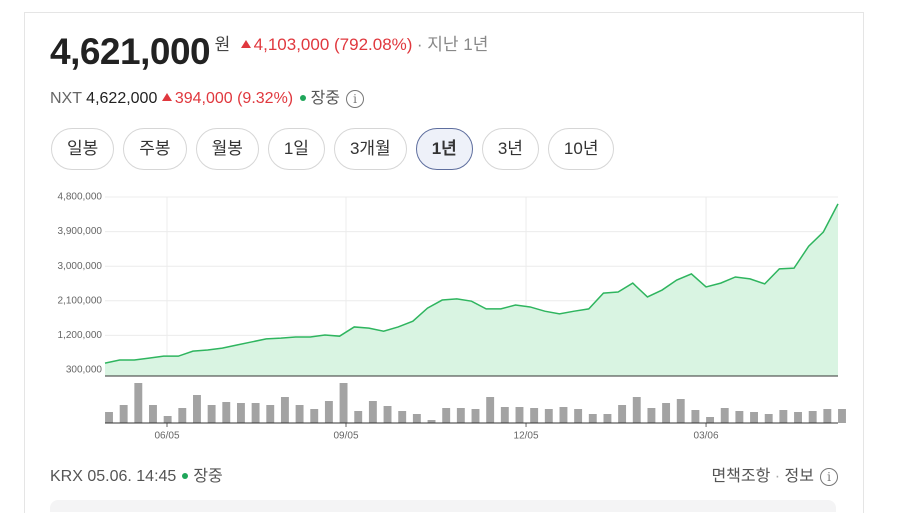  What do you see at coordinates (234, 98) in the screenshot?
I see `nxt-change-text: 394,000 (9.32%)` at bounding box center [234, 98].